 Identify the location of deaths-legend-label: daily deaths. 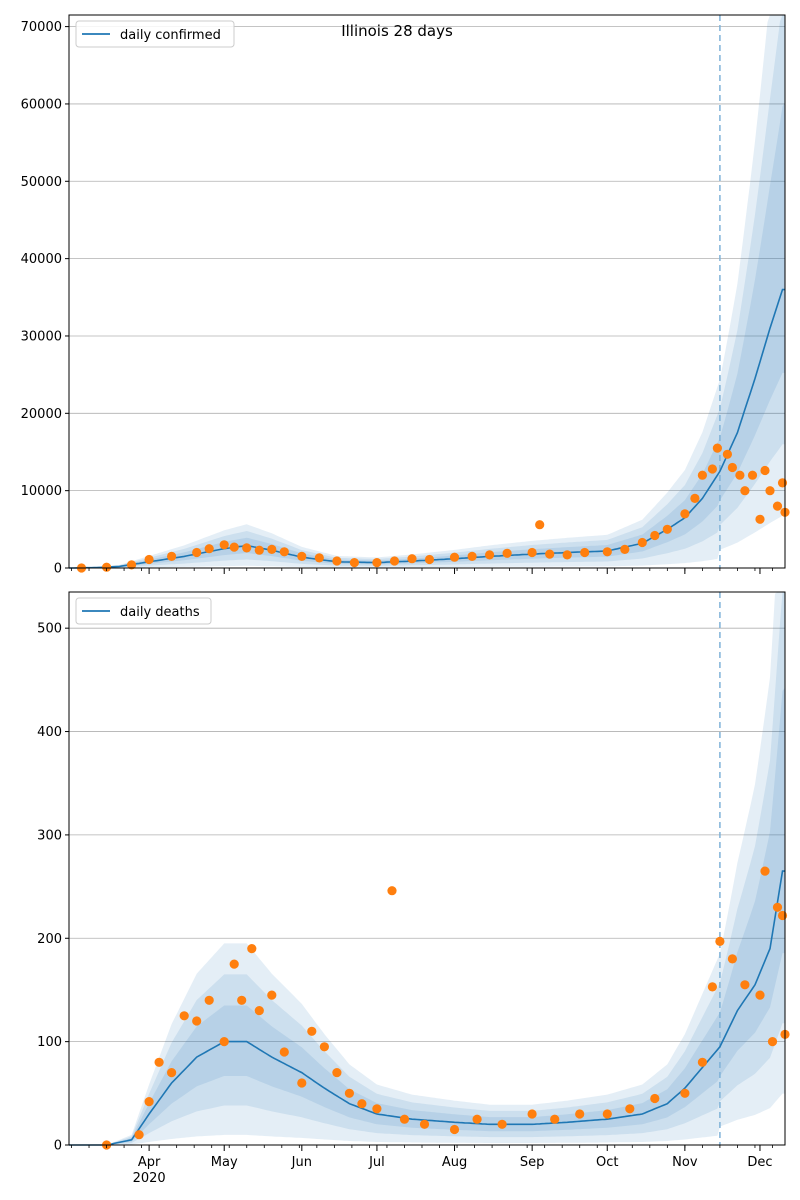
(160, 612).